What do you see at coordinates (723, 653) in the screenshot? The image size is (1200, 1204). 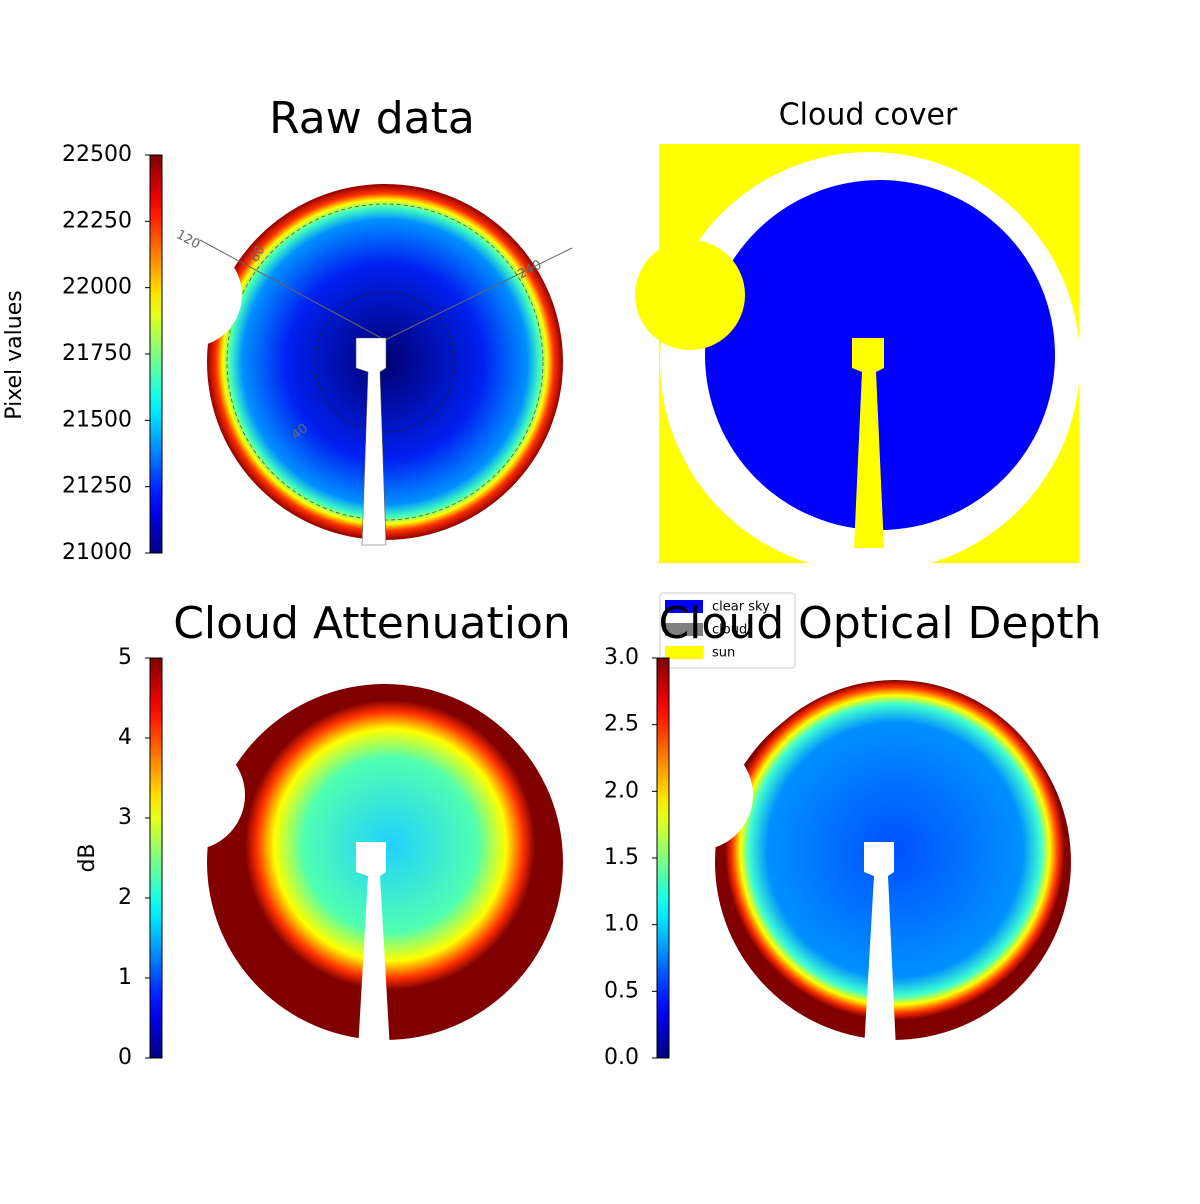 I see `legend-label: sun` at bounding box center [723, 653].